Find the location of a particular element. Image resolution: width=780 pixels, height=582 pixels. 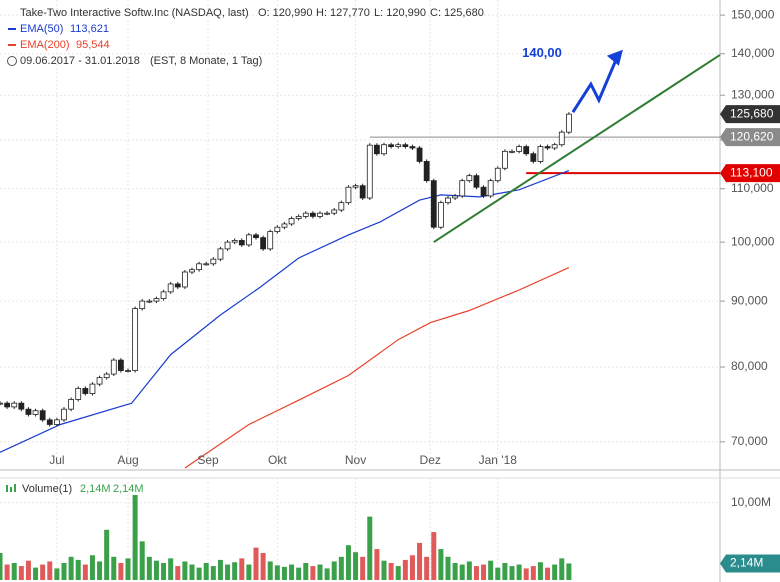

legend-value: 95,544 is located at coordinates (93, 45).